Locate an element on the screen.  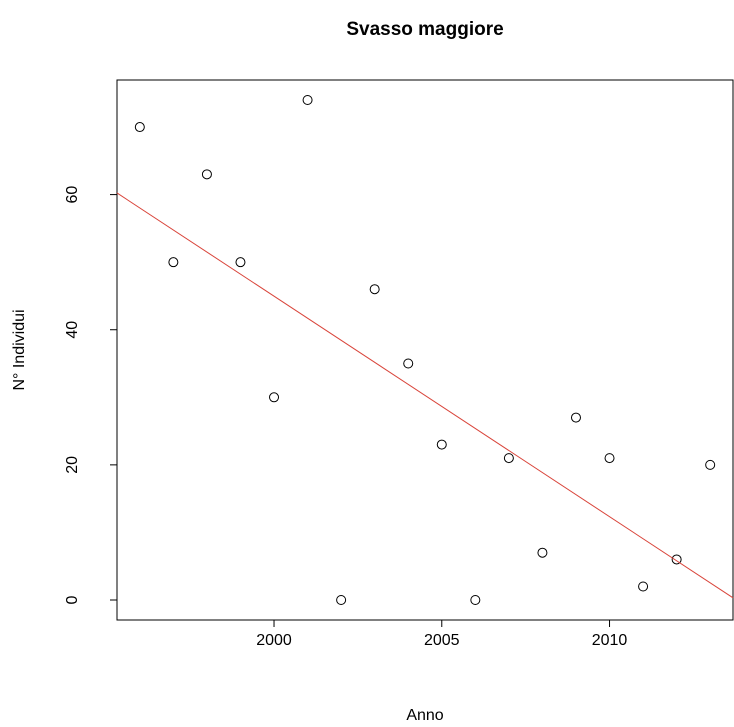
chart-title: Svasso maggiore is located at coordinates (424, 29).